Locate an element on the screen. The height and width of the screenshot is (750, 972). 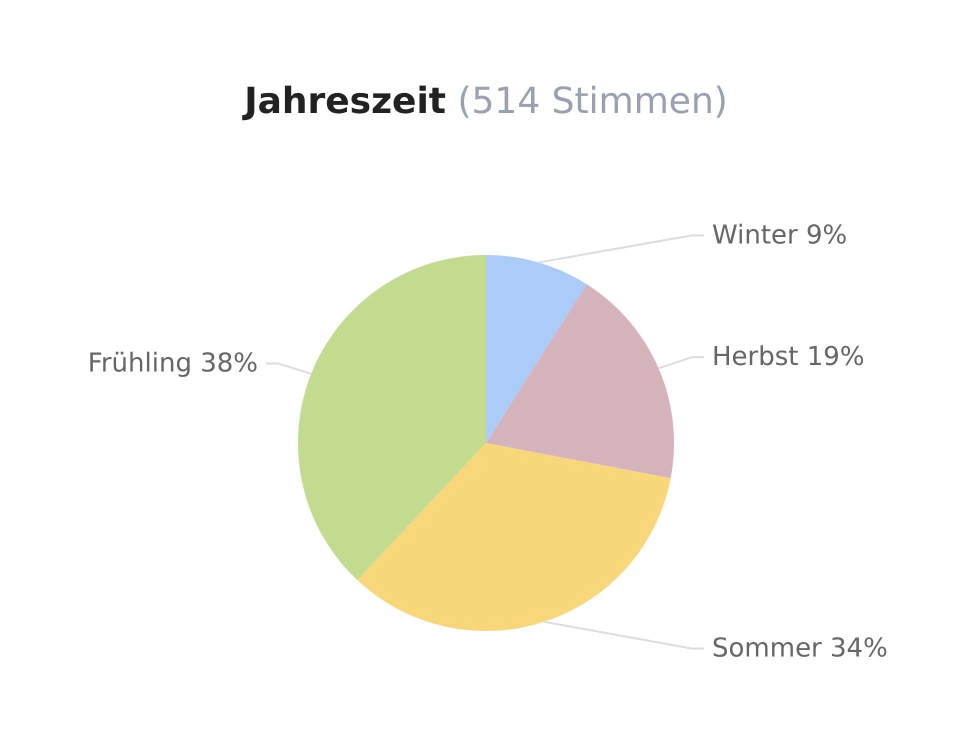
data-label: 9% is located at coordinates (827, 235).